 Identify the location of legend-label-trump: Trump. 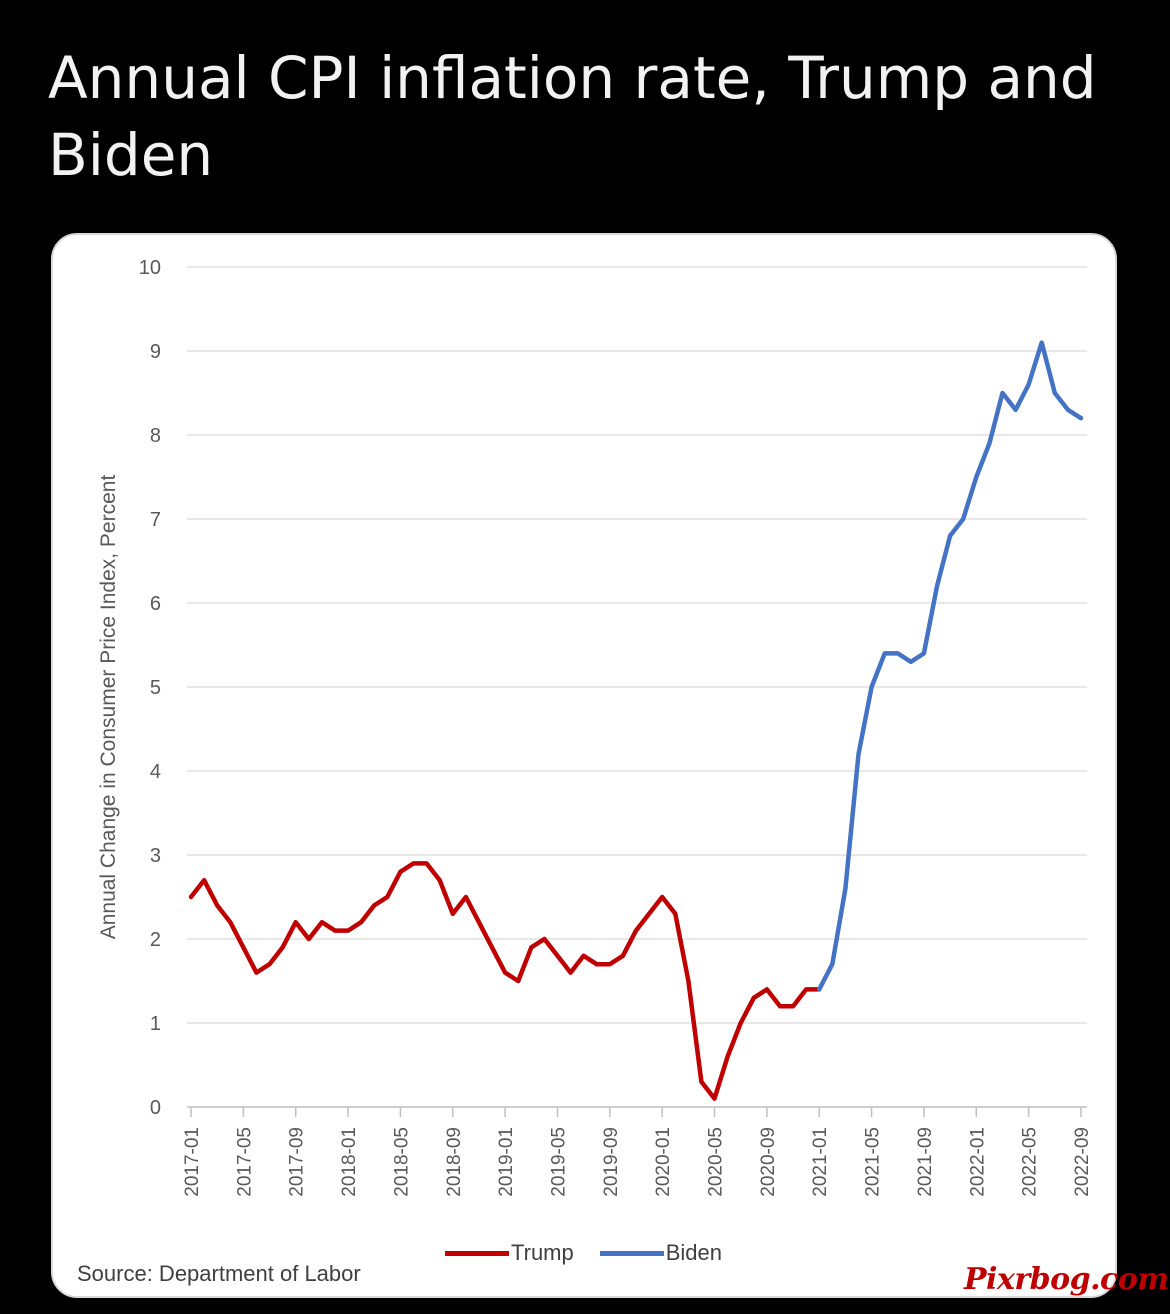
(542, 1252).